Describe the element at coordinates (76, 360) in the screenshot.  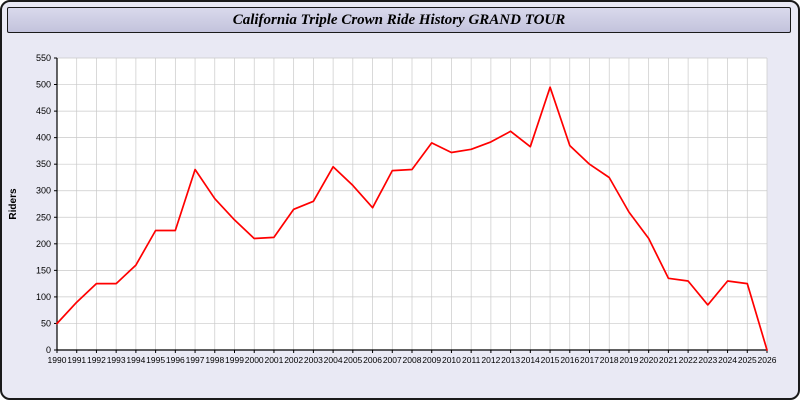
I see `x-tick-label: 1991` at that location.